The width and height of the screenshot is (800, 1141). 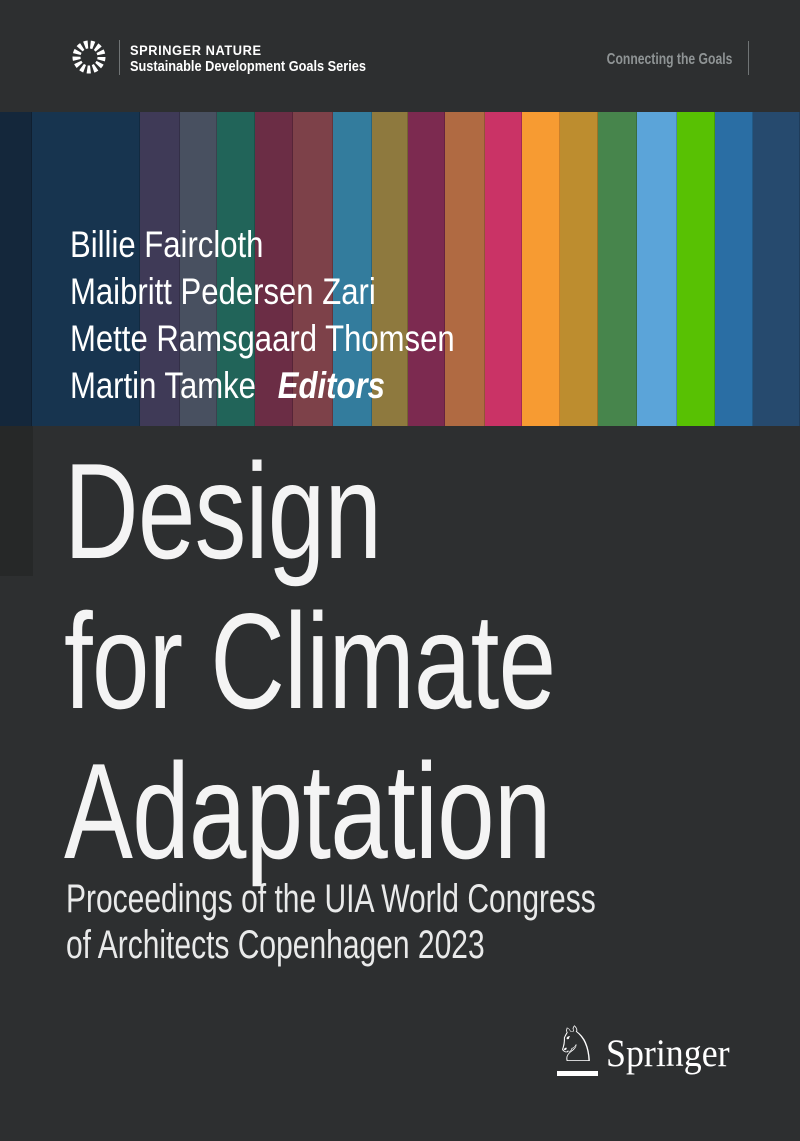 I want to click on subtitle-line: of Architects Copenhagen 2023, so click(x=275, y=945).